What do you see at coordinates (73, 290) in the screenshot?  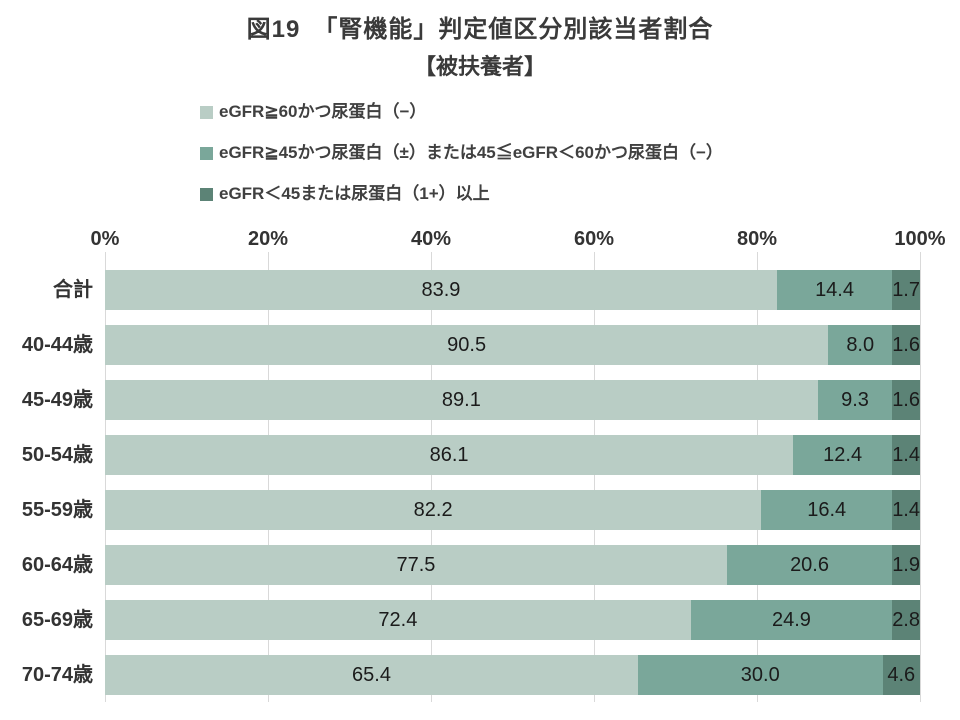 I see `category-label: 合計` at bounding box center [73, 290].